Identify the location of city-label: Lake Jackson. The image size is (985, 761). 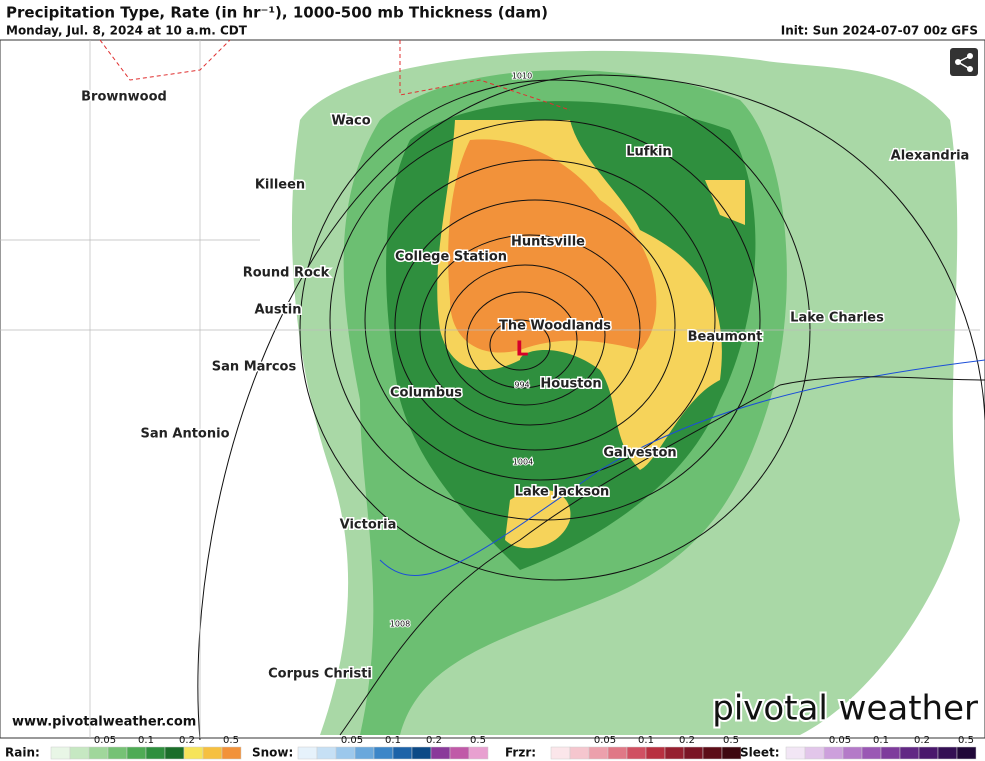
(562, 492).